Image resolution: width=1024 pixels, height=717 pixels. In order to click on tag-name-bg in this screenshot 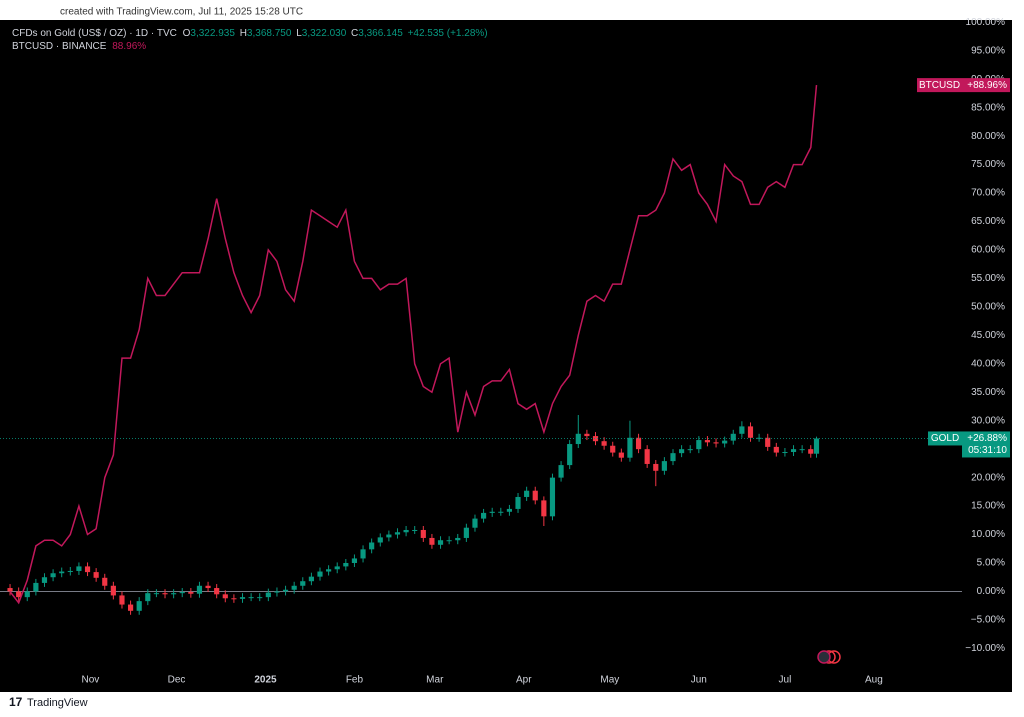, I will do `click(945, 438)`.